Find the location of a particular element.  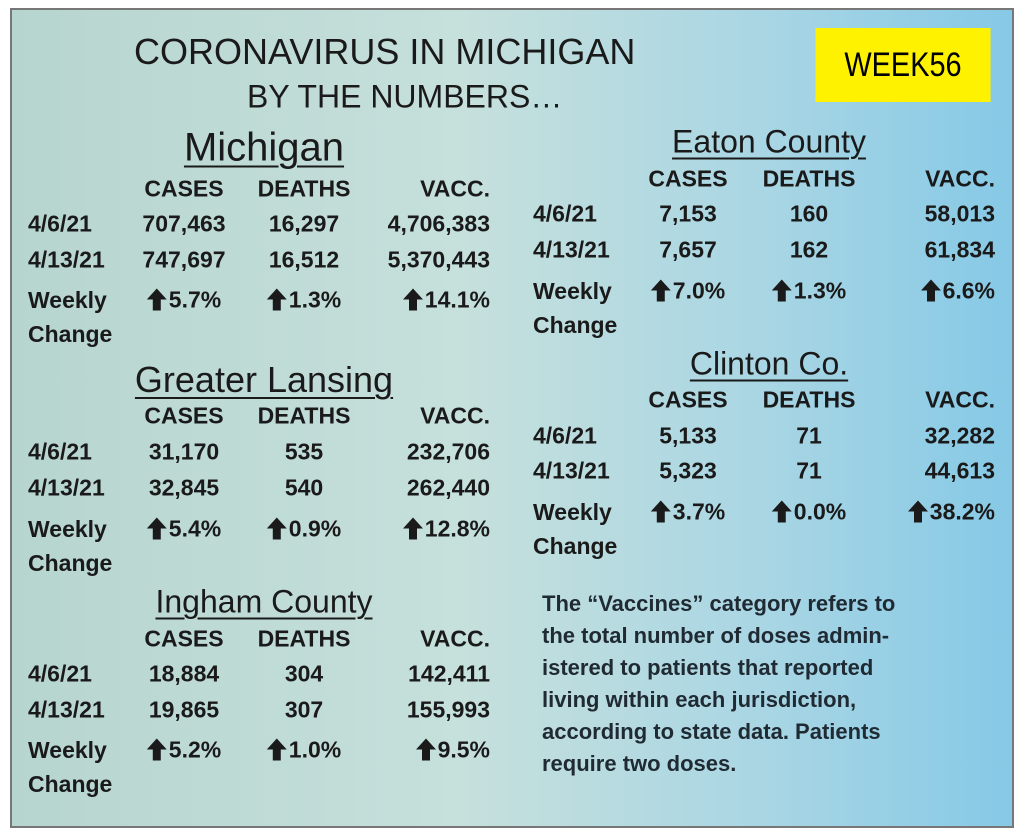

percent: 9.5% is located at coordinates (463, 749).